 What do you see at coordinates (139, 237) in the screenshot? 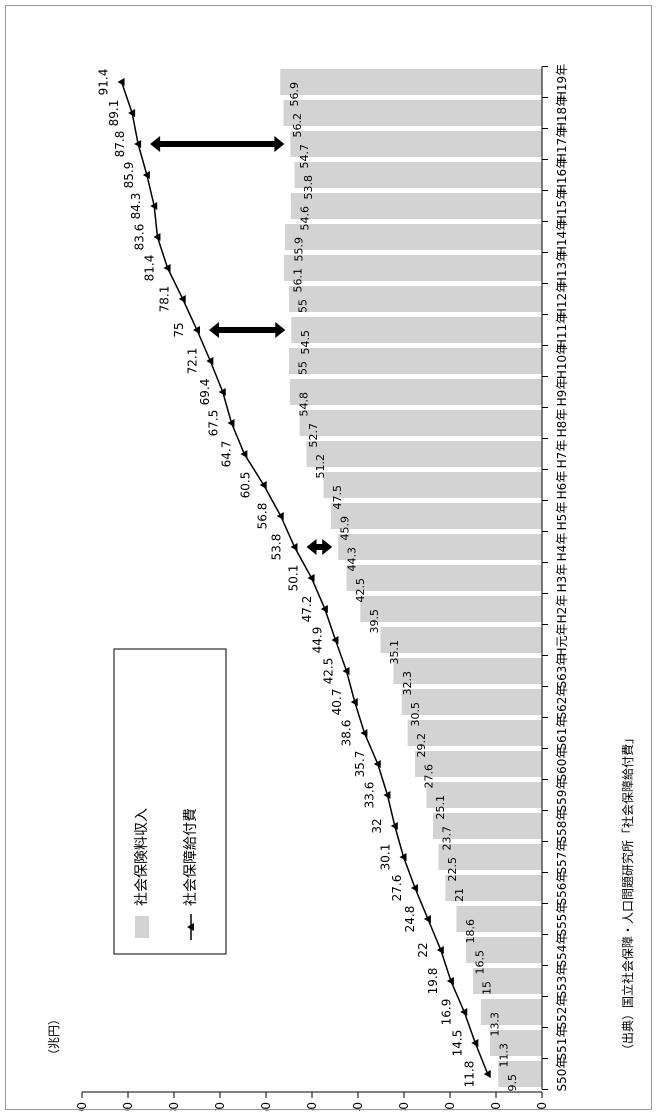
I see `line-label-H14年: 83.6` at bounding box center [139, 237].